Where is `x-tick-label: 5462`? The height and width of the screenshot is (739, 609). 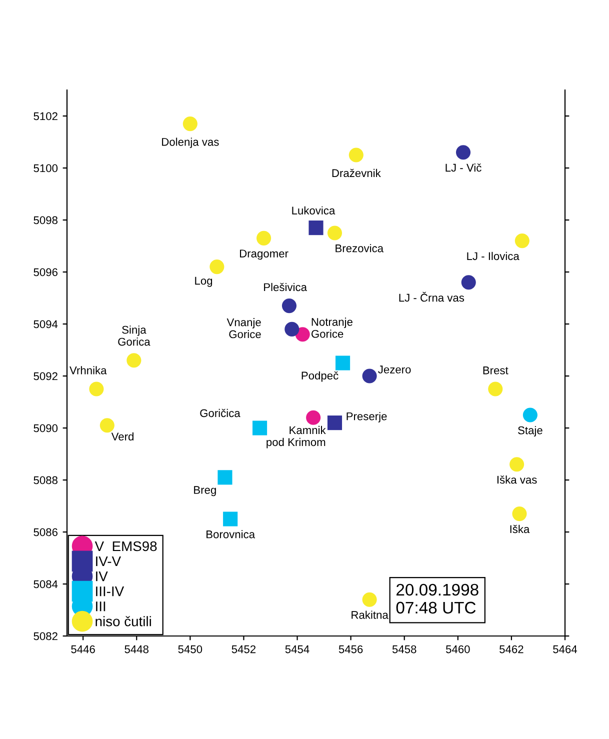
x-tick-label: 5462 is located at coordinates (512, 649).